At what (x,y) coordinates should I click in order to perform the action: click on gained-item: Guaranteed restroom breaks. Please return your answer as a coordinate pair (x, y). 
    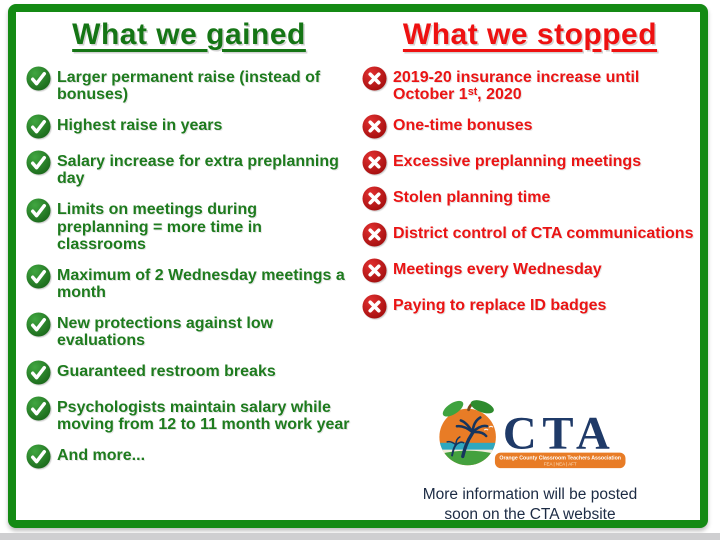
    Looking at the image, I should click on (189, 372).